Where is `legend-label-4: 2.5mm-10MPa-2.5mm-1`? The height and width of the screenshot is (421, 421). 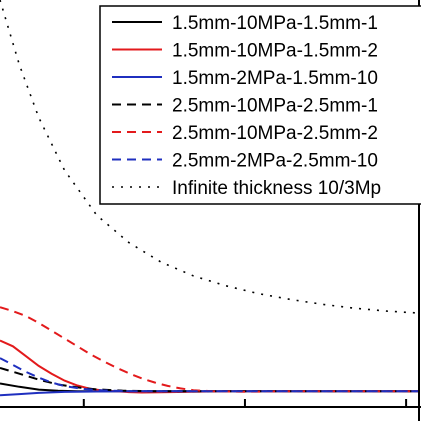 legend-label-4: 2.5mm-10MPa-2.5mm-1 is located at coordinates (275, 106).